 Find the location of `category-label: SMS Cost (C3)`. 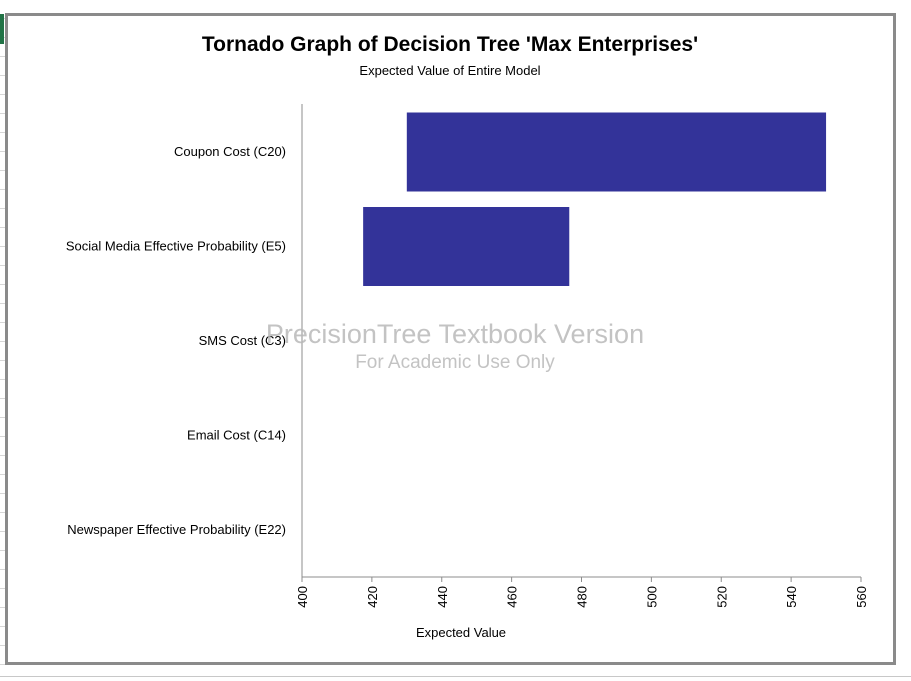

category-label: SMS Cost (C3) is located at coordinates (242, 340).